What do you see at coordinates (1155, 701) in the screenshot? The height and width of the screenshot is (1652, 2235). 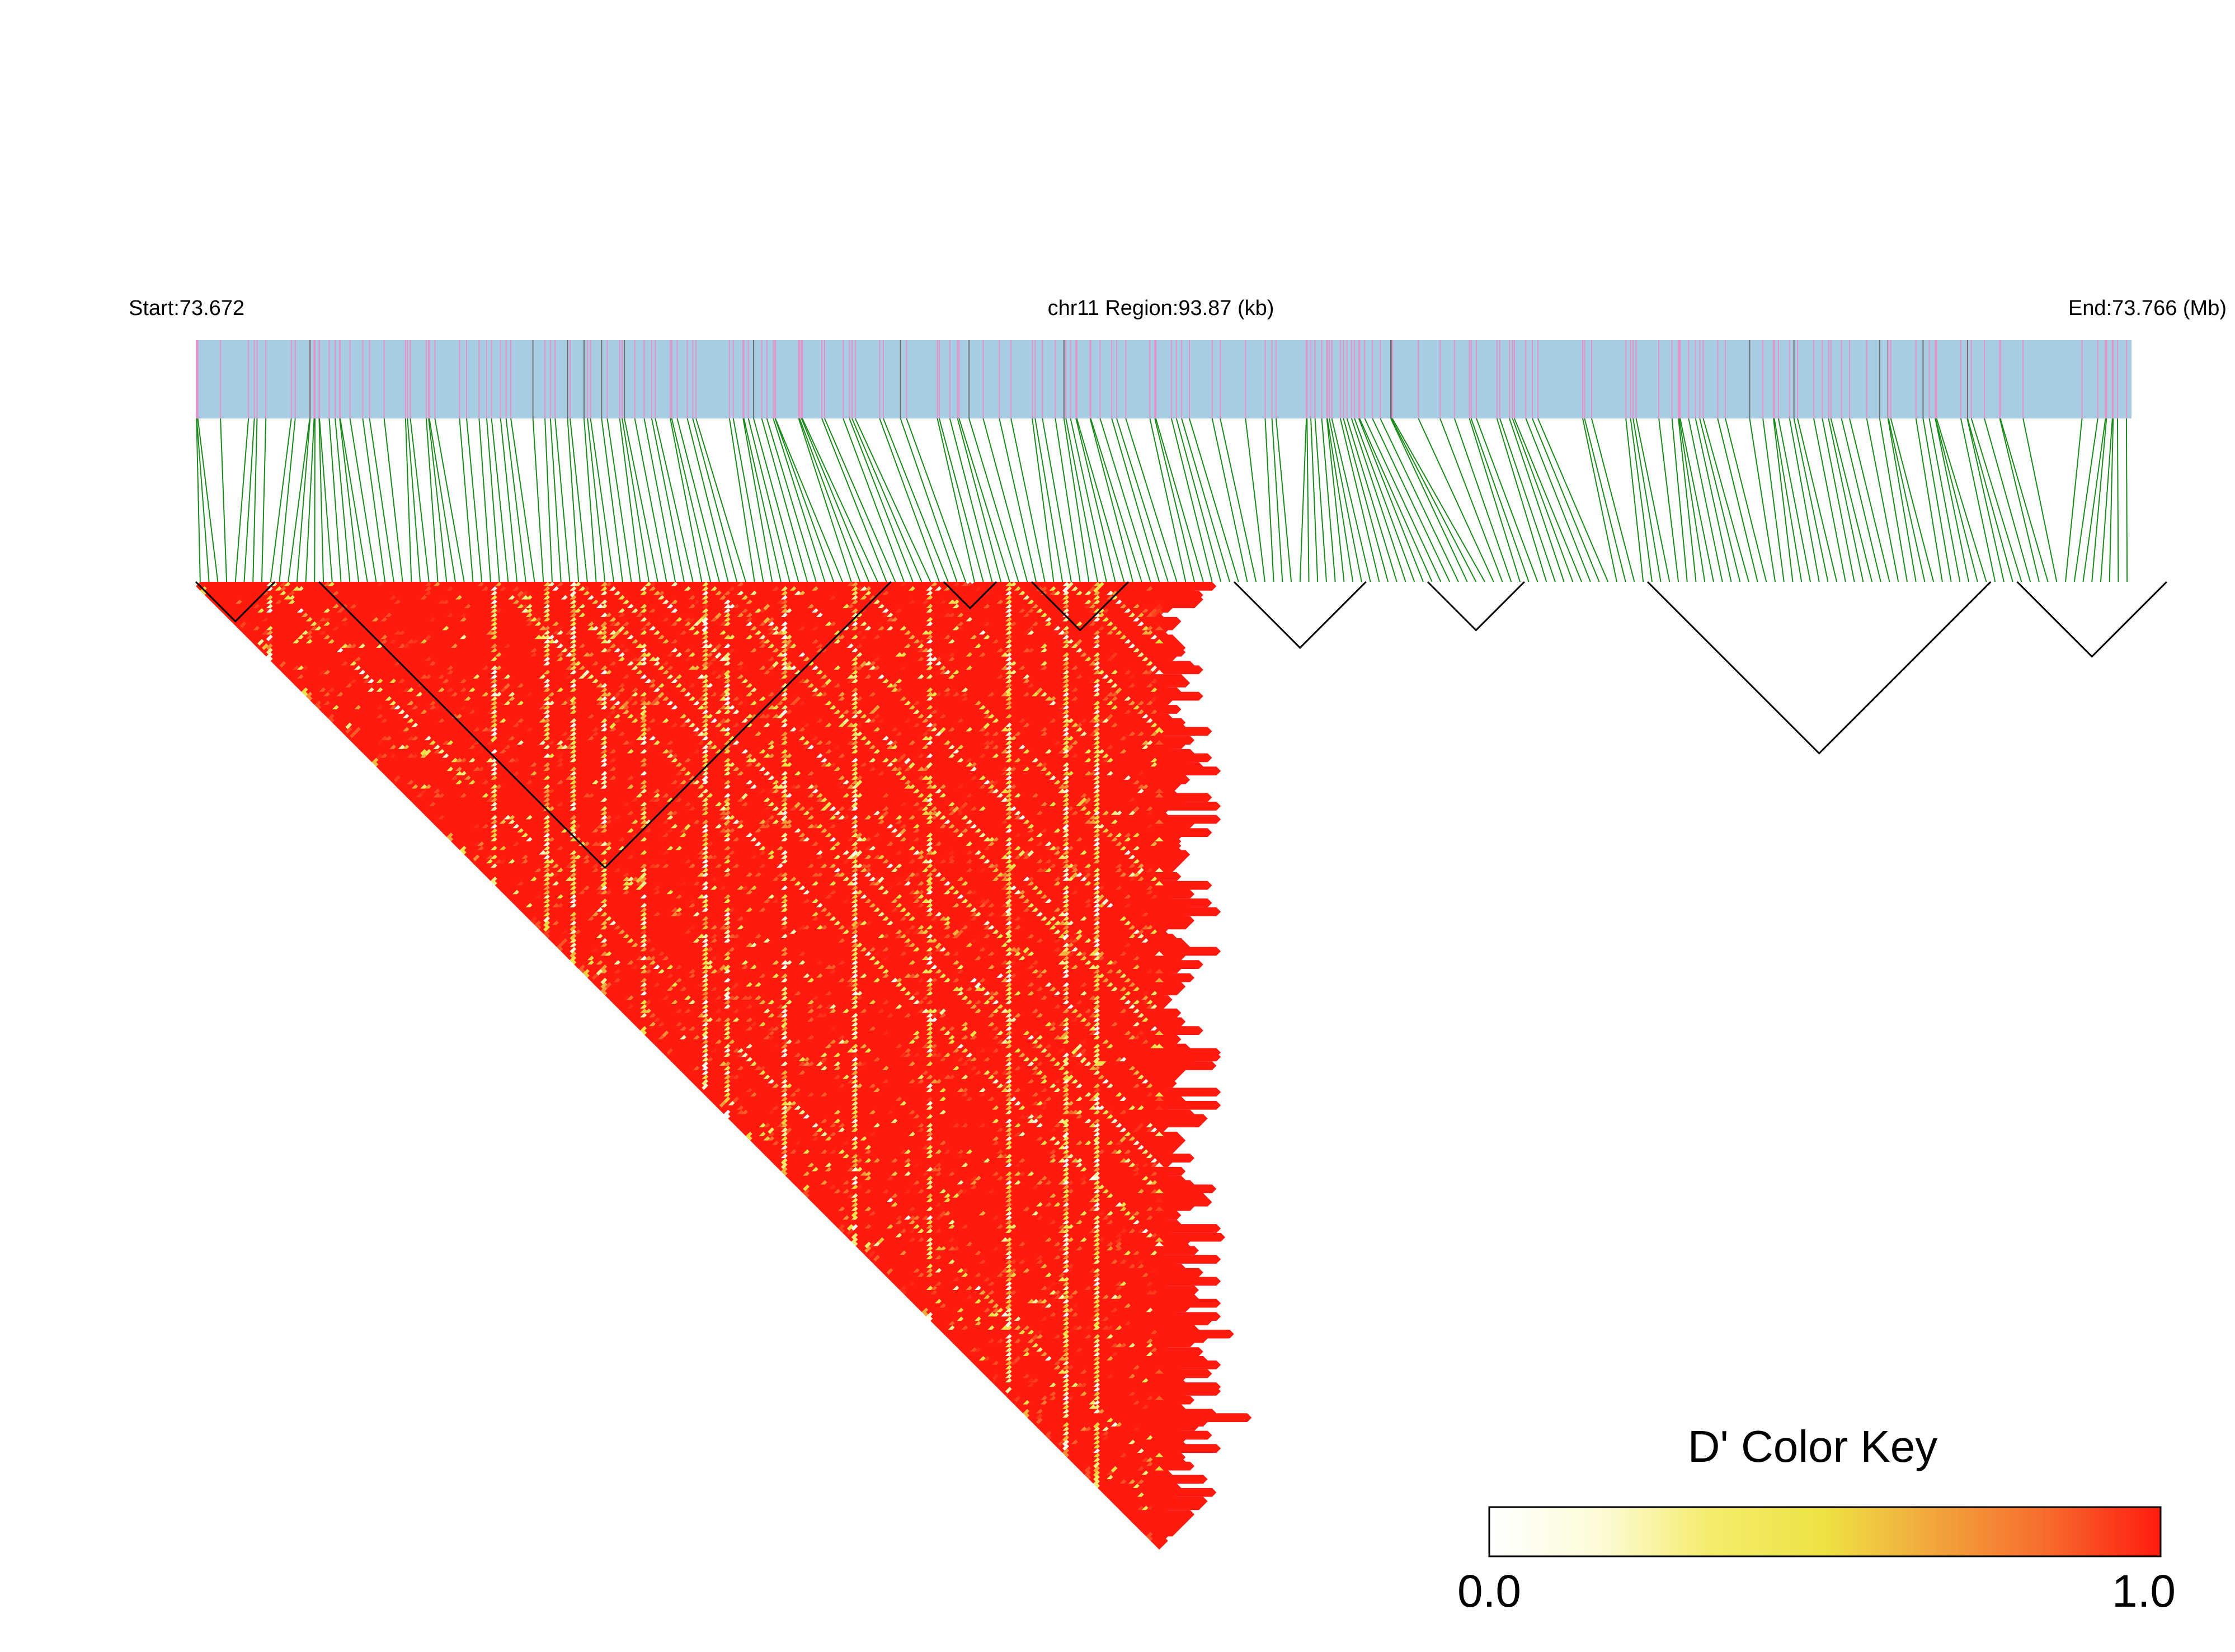 I see `ld-cell` at bounding box center [1155, 701].